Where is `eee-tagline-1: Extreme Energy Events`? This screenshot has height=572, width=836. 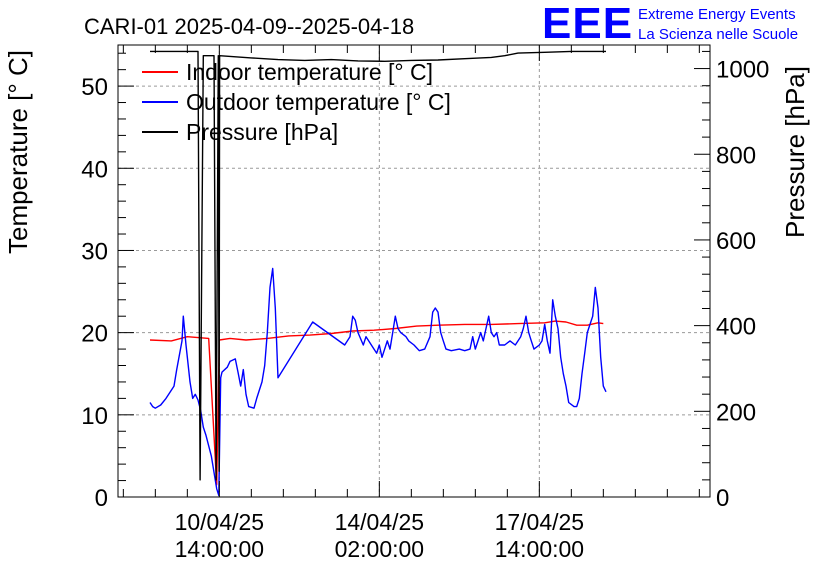
eee-tagline-1: Extreme Energy Events is located at coordinates (717, 14).